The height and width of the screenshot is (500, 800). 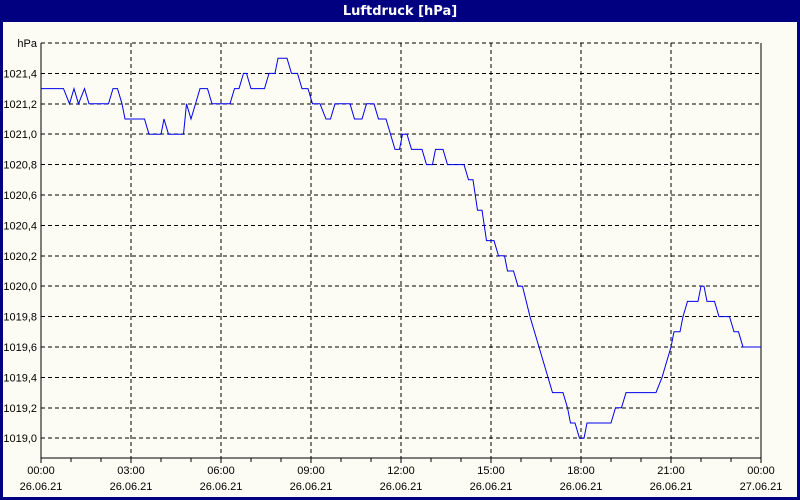 What do you see at coordinates (221, 471) in the screenshot?
I see `x-tick-time-label: 06:00` at bounding box center [221, 471].